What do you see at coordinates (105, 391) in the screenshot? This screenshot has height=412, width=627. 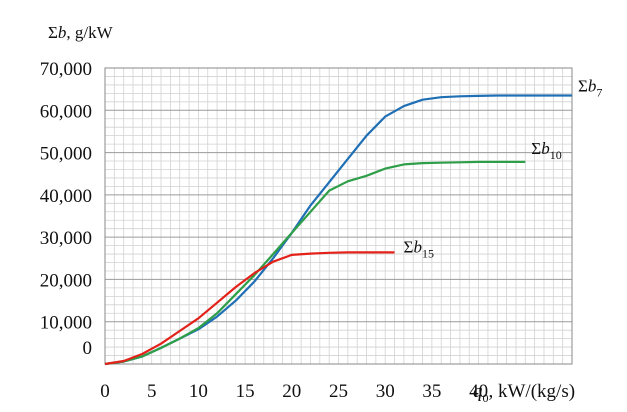 I see `x-tick-label: 0` at bounding box center [105, 391].